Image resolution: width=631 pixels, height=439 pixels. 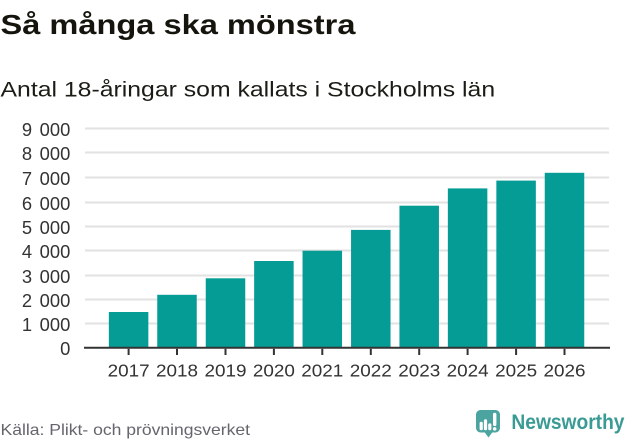 What do you see at coordinates (568, 422) in the screenshot?
I see `svg-text: Newsworthy` at bounding box center [568, 422].